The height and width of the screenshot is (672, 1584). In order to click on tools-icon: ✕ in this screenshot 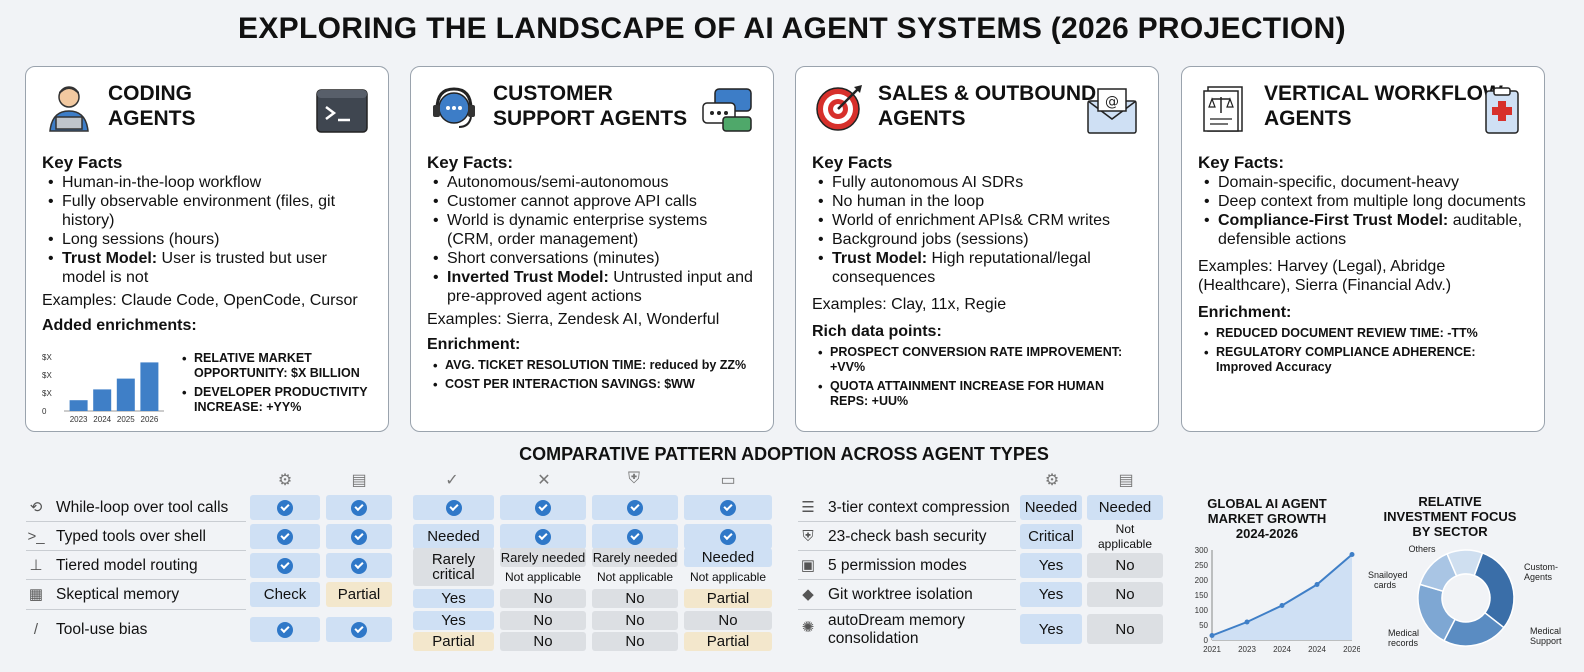, I will do `click(544, 480)`.